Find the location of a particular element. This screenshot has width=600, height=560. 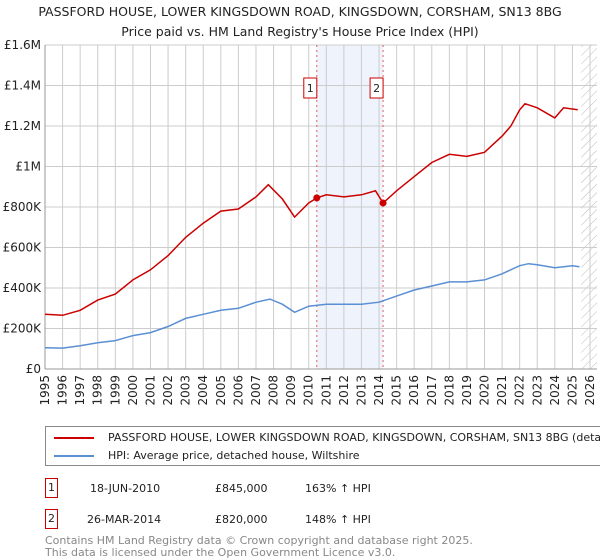

y-tick-label: £0 is located at coordinates (33, 369).